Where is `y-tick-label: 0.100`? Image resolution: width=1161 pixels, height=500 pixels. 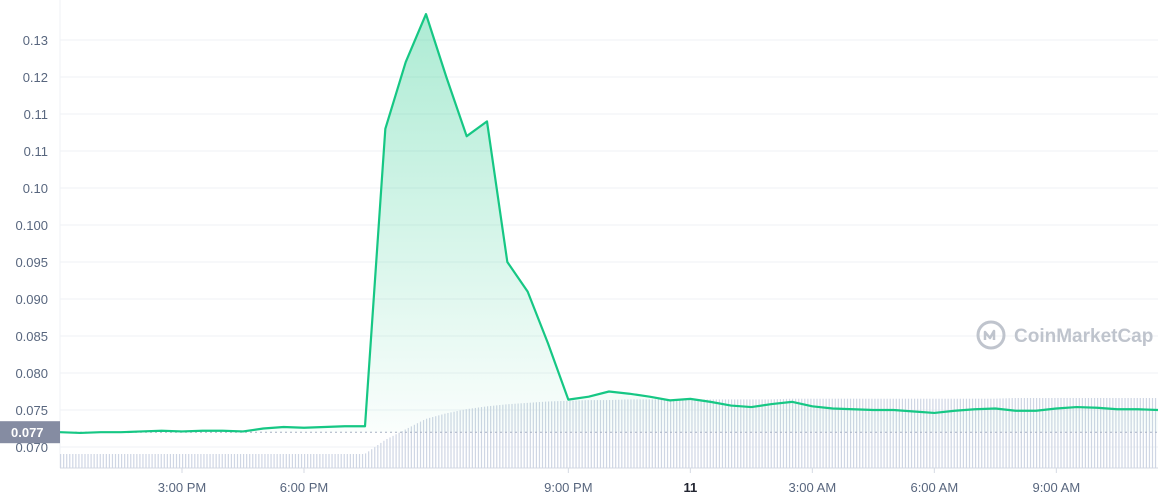 y-tick-label: 0.100 is located at coordinates (31, 225).